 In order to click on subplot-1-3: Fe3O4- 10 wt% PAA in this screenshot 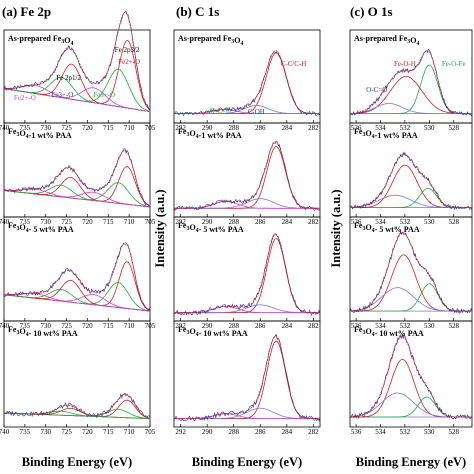, I will do `click(247, 374)`.